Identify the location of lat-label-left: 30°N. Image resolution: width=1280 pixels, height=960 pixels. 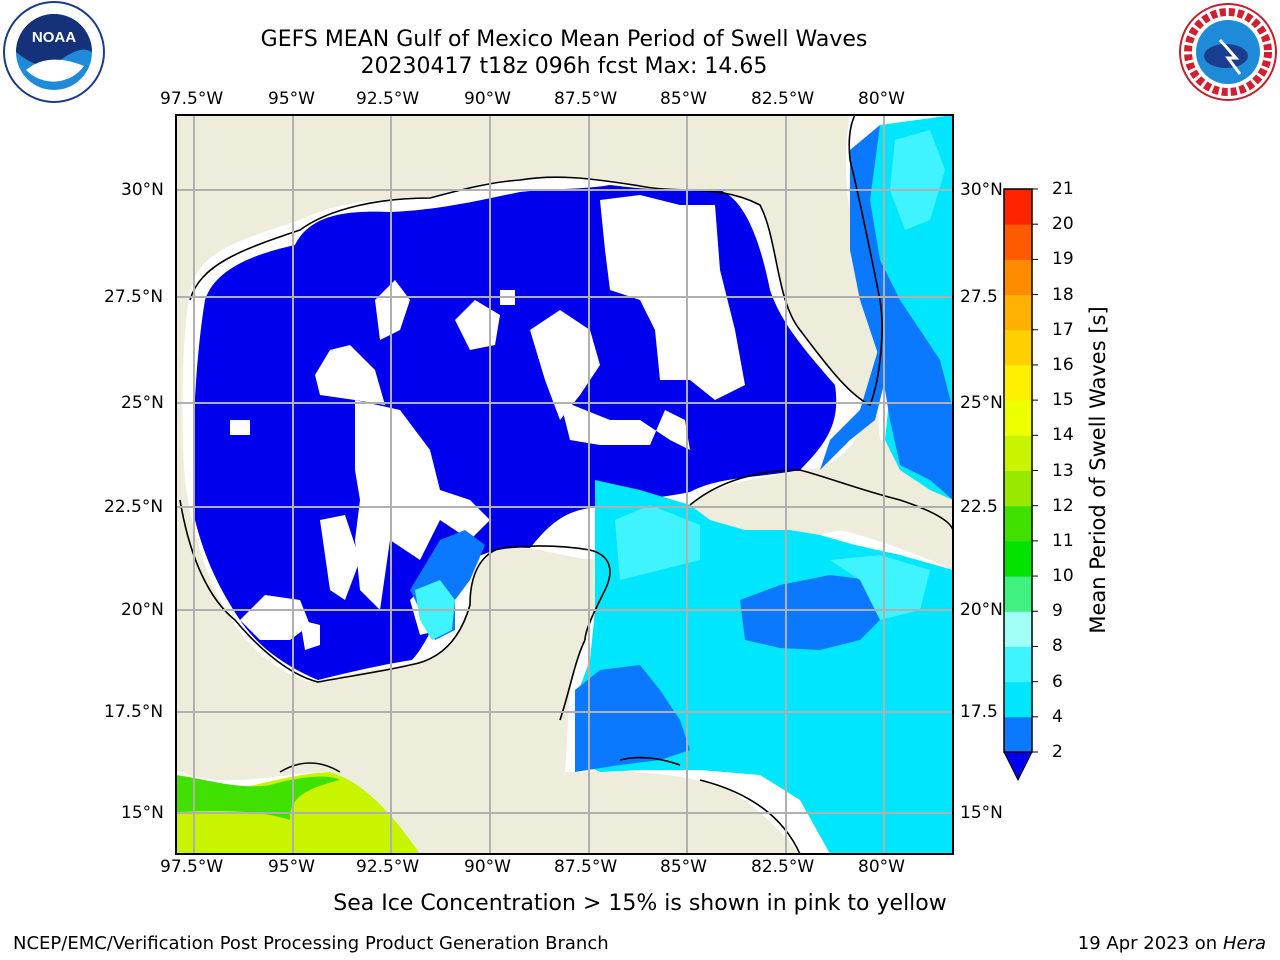
(142, 190).